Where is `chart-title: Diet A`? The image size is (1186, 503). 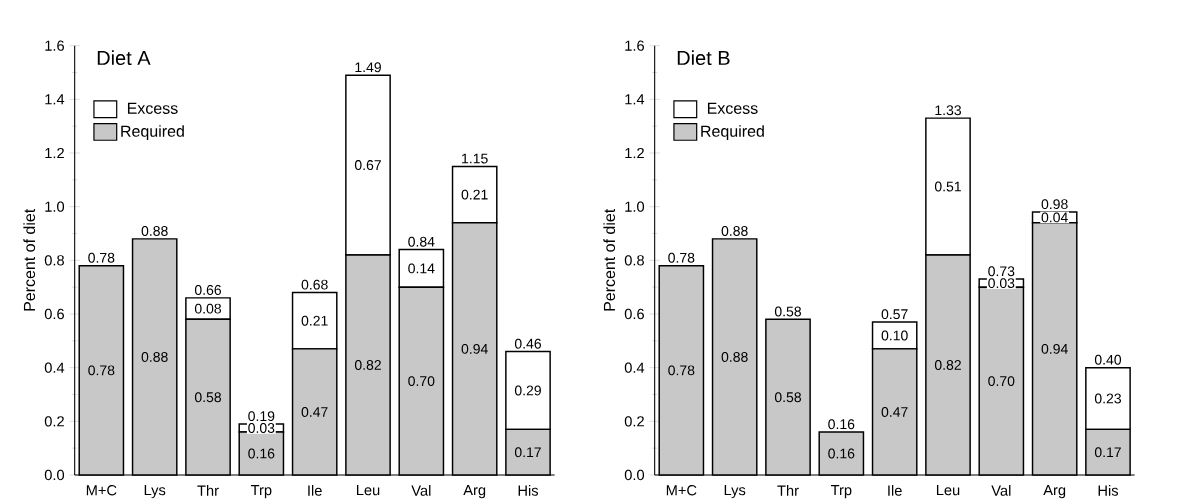 chart-title: Diet A is located at coordinates (124, 58).